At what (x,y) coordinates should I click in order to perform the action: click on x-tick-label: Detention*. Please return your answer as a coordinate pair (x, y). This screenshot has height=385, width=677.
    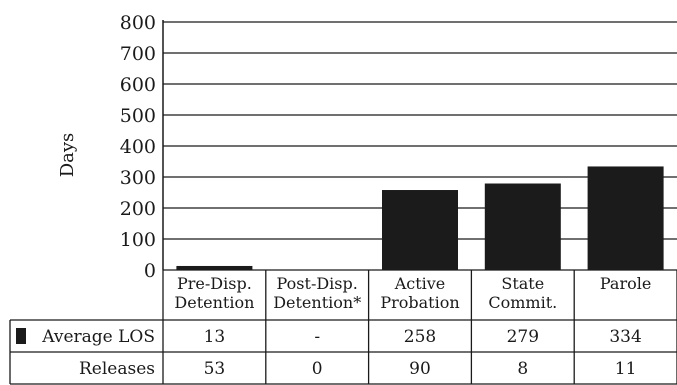
    Looking at the image, I should click on (317, 302).